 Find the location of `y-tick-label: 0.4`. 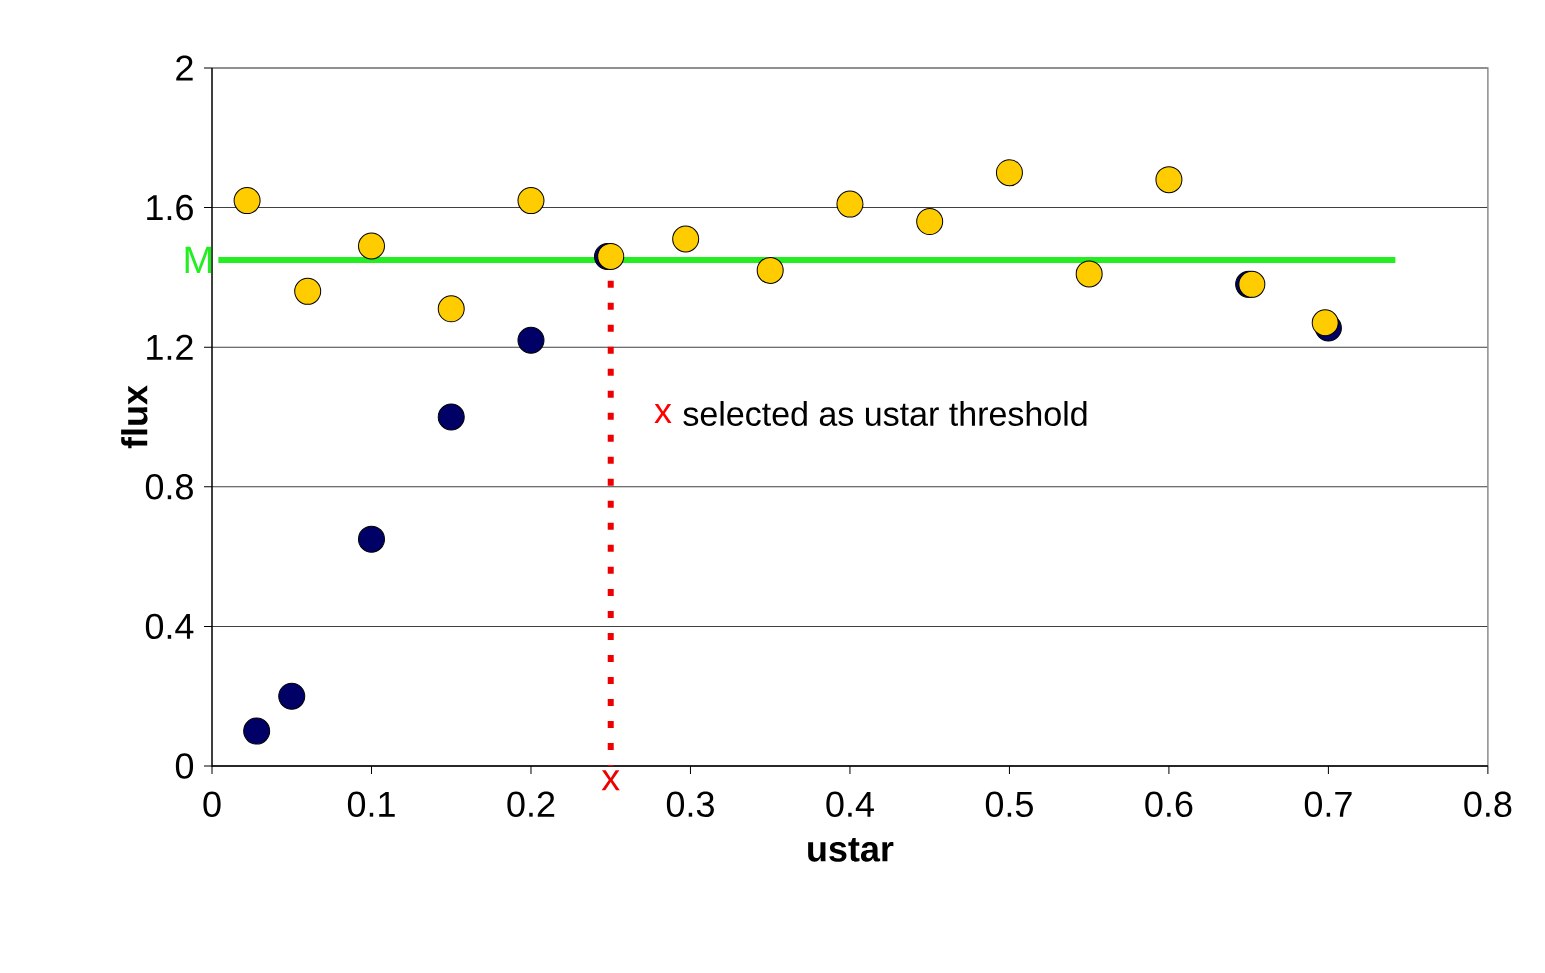

y-tick-label: 0.4 is located at coordinates (169, 626).